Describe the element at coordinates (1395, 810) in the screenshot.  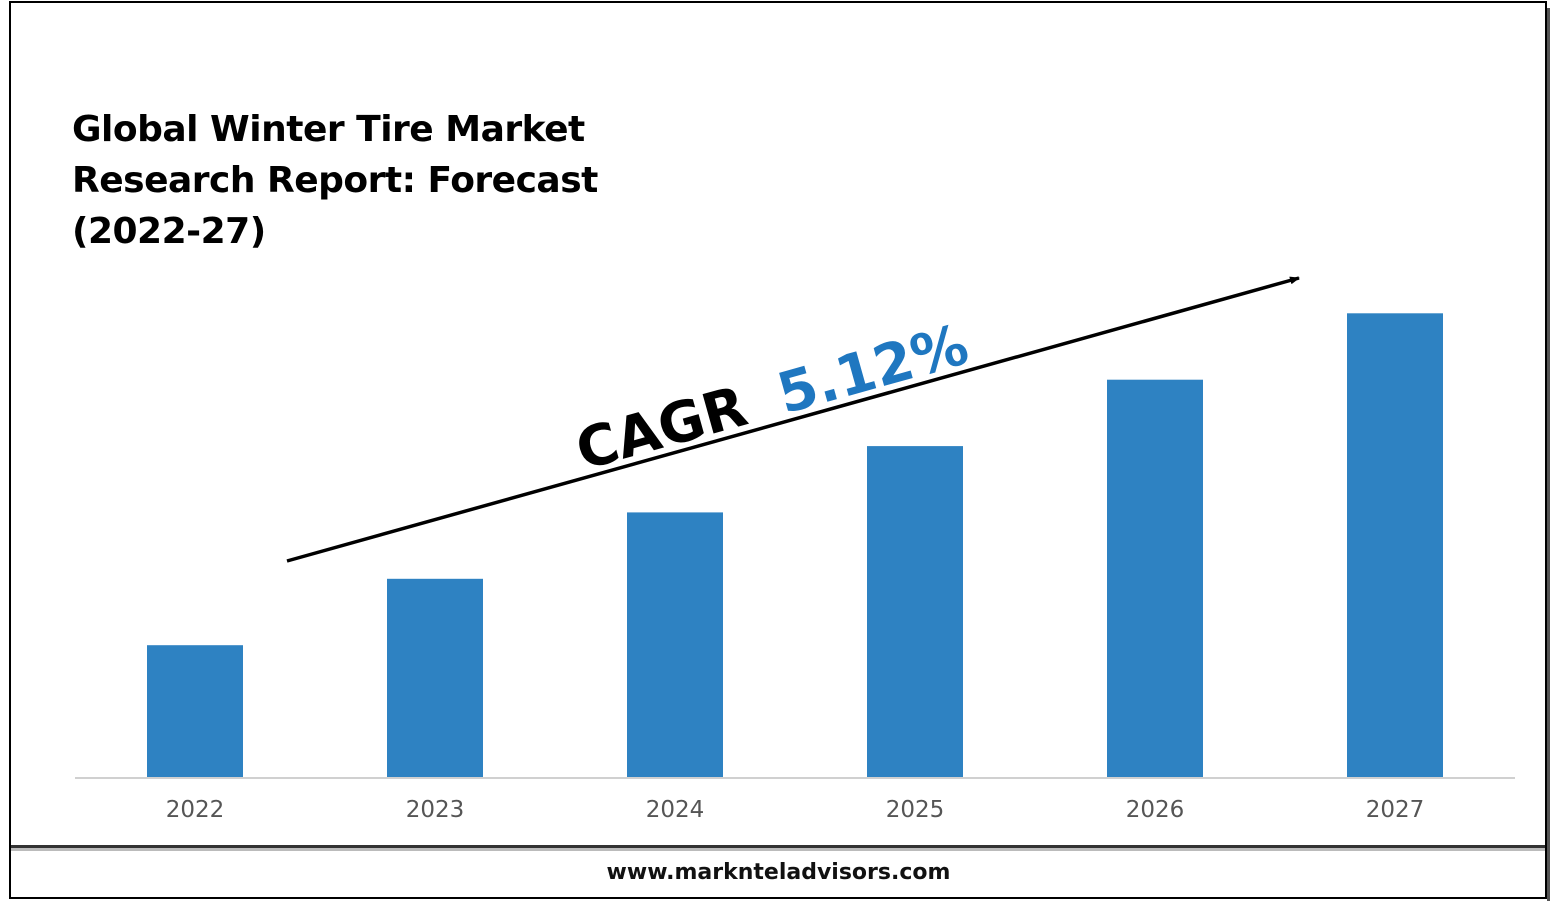
I see `x-tick-label-2027: 2027` at that location.